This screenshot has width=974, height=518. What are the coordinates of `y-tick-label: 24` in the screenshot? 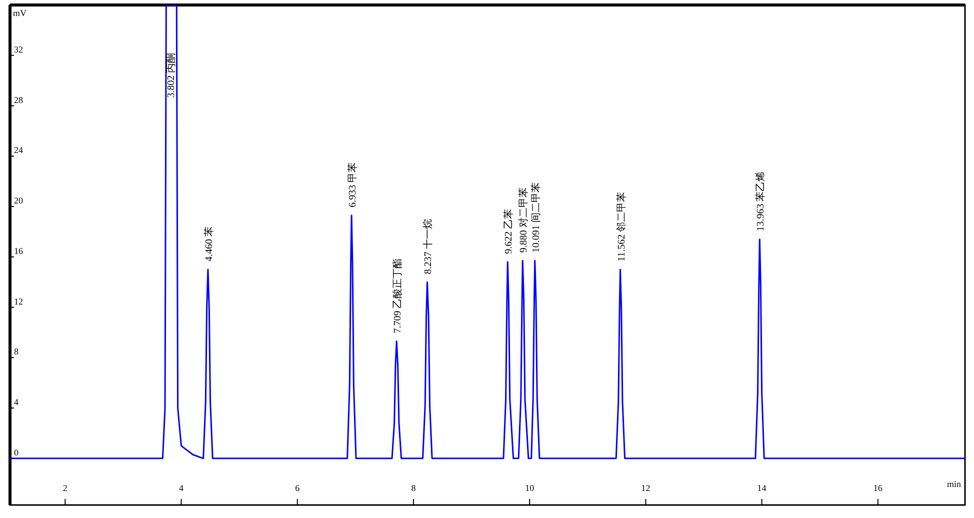 It's located at (19, 150).